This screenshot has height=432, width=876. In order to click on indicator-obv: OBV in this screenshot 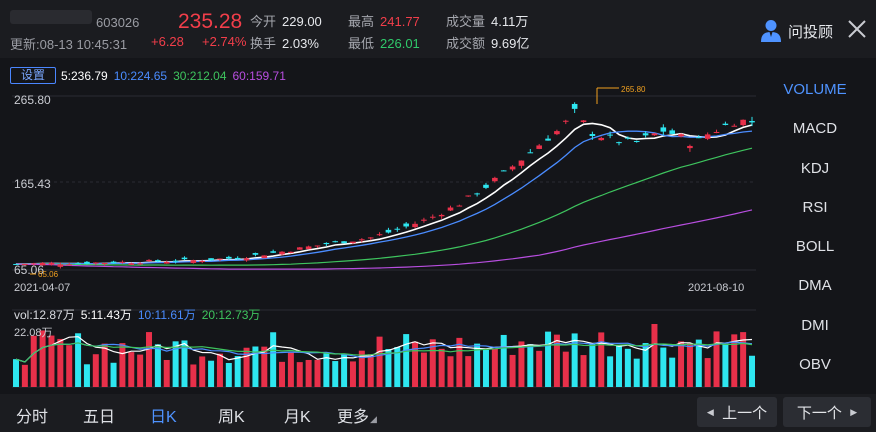, I will do `click(815, 365)`.